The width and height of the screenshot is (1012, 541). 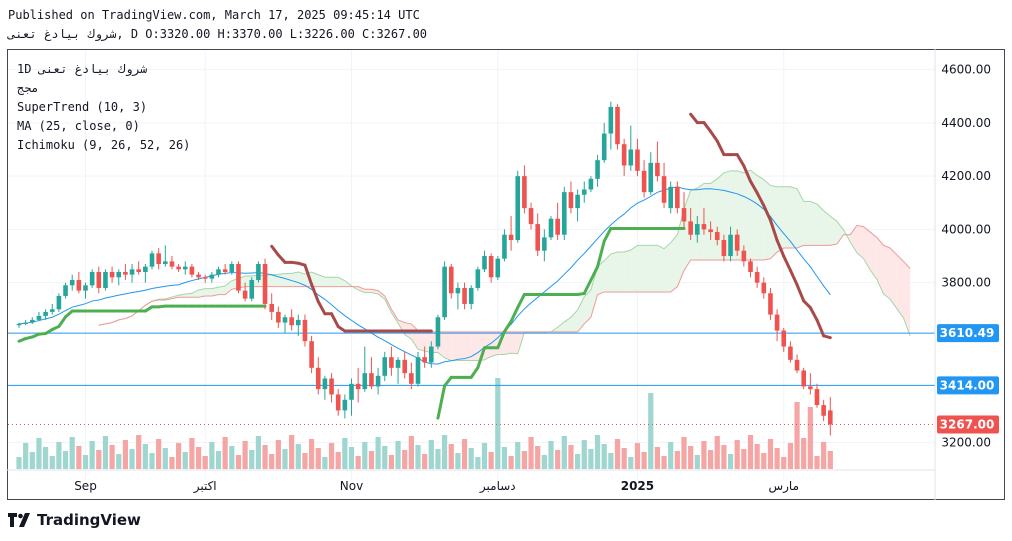 I want to click on legend-ichimoku: Ichimoku (9, 26, 52, 26), so click(x=104, y=145).